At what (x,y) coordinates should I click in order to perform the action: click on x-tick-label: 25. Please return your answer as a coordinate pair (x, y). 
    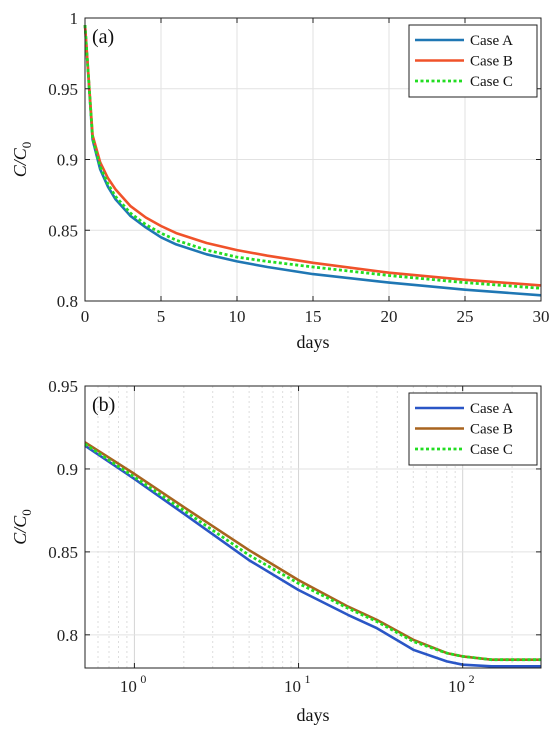
    Looking at the image, I should click on (465, 316).